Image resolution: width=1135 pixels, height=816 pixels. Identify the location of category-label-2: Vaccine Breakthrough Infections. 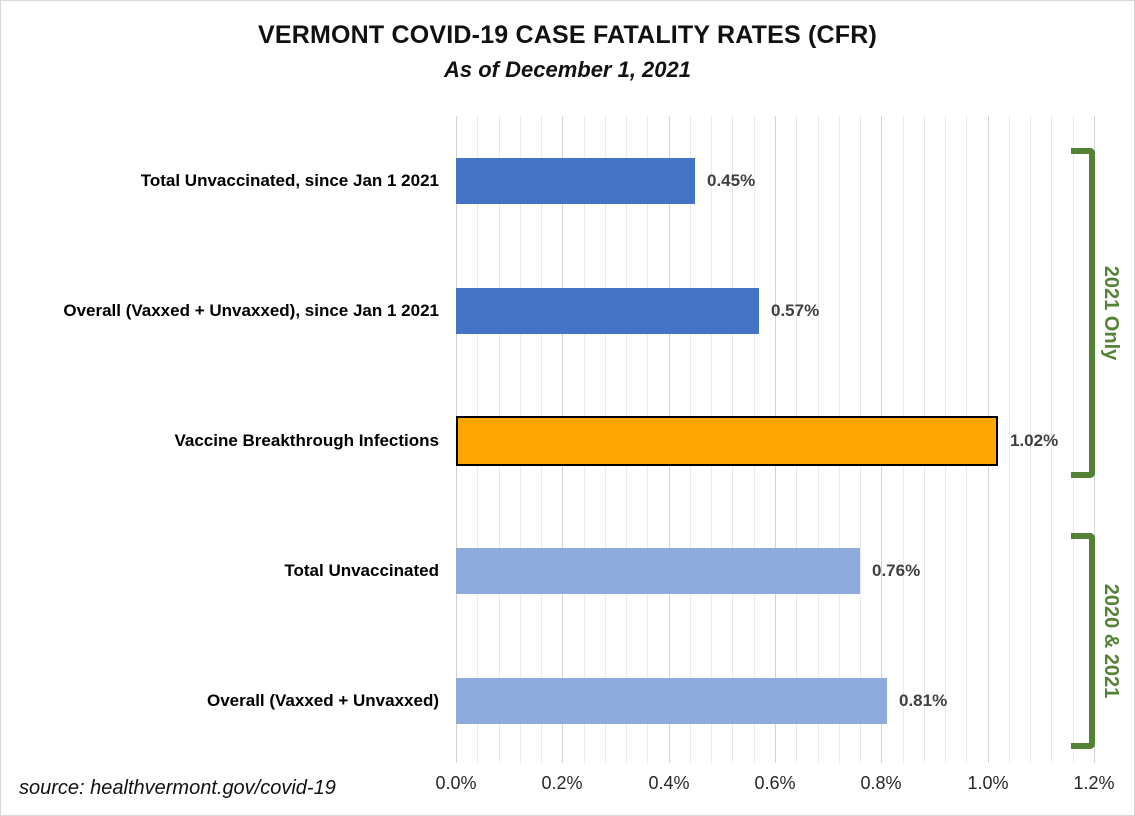
(306, 440).